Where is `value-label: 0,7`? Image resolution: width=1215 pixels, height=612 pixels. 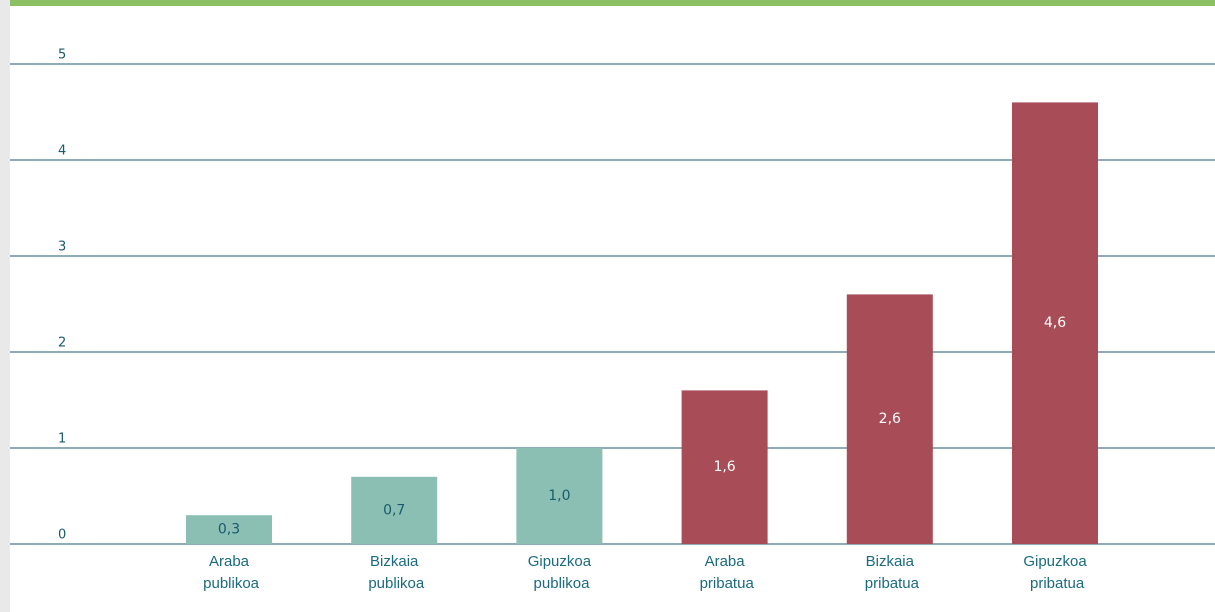 value-label: 0,7 is located at coordinates (394, 510).